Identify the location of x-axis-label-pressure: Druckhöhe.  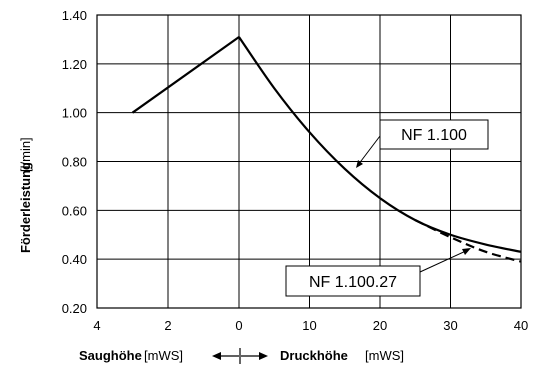
(314, 355).